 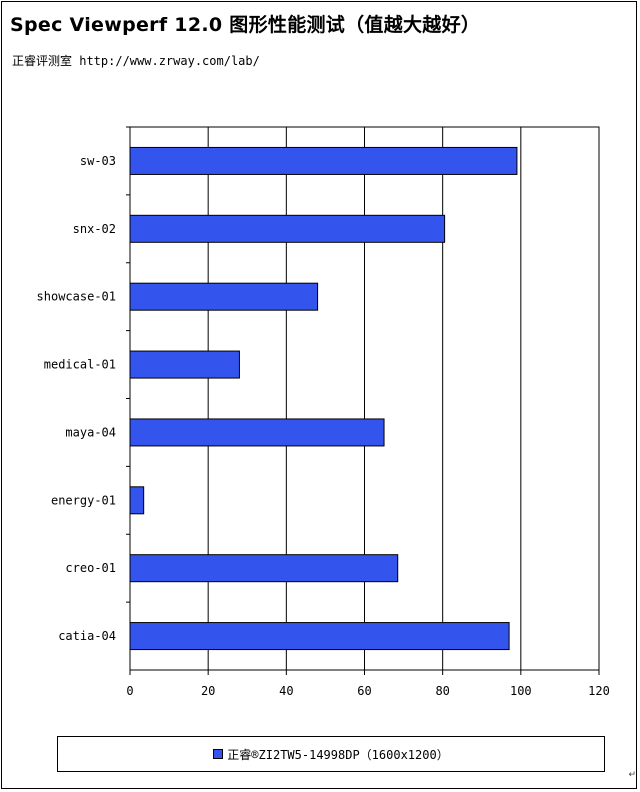 What do you see at coordinates (90, 432) in the screenshot?
I see `y-category-label: maya-04` at bounding box center [90, 432].